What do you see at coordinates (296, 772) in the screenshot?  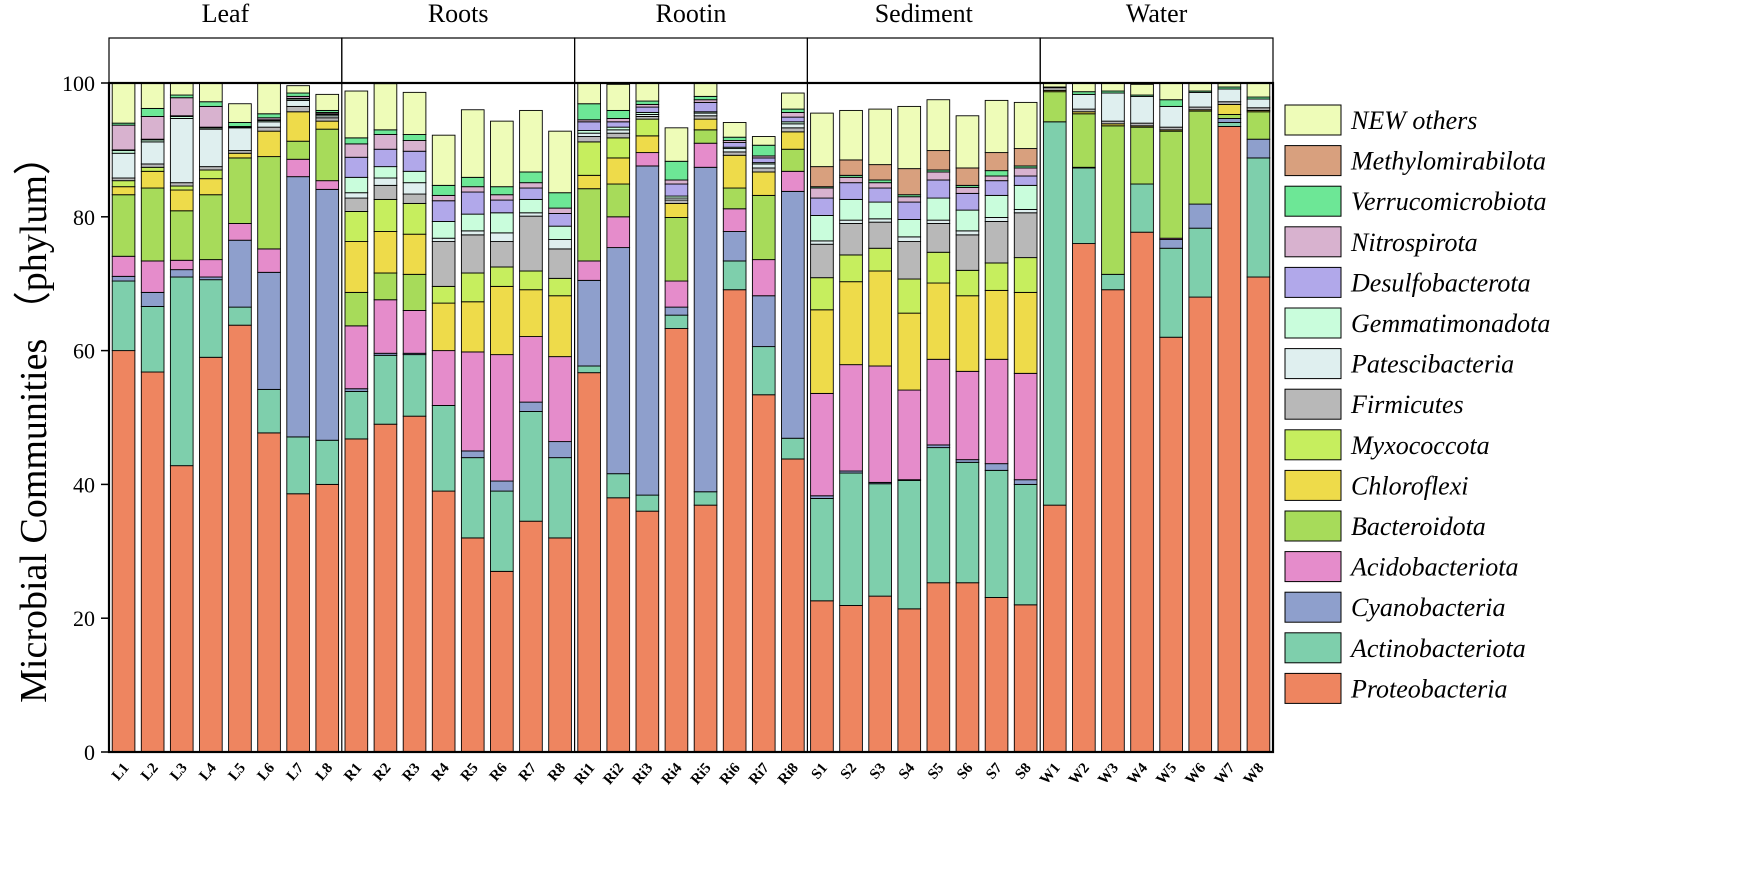 I see `category-label: L7` at bounding box center [296, 772].